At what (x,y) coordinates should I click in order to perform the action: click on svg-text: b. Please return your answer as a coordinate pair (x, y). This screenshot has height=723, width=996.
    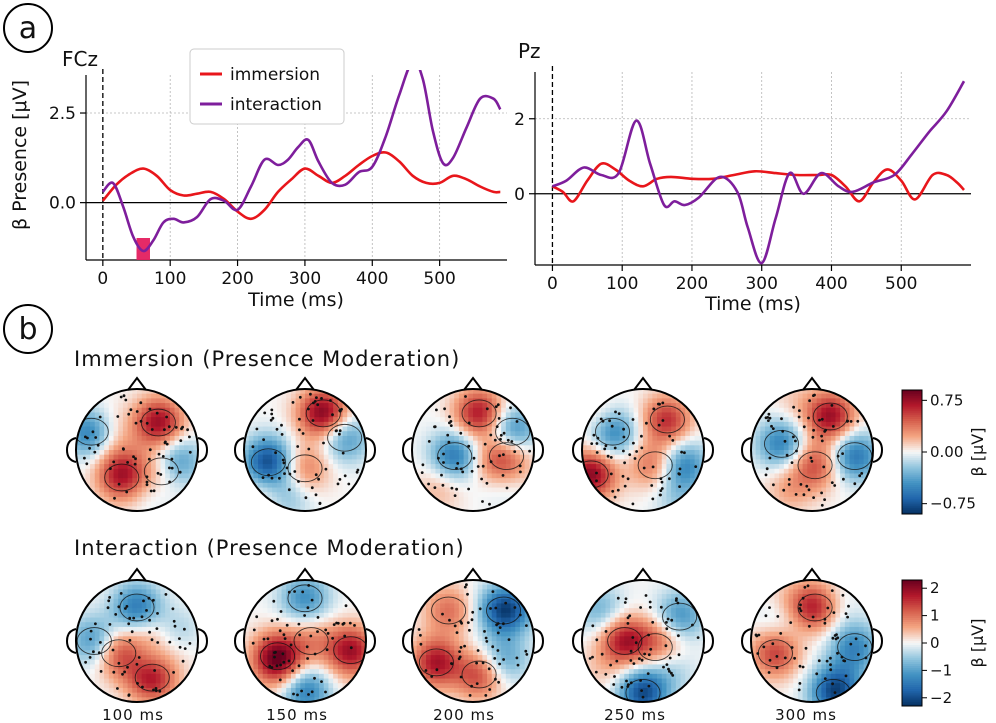
    Looking at the image, I should click on (27, 329).